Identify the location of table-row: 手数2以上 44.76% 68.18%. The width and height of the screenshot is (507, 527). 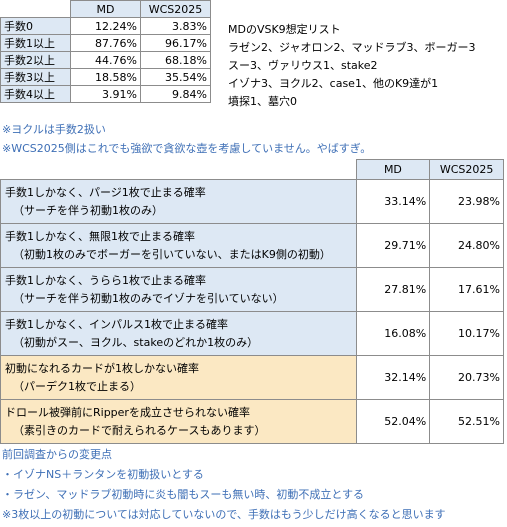
(105, 60).